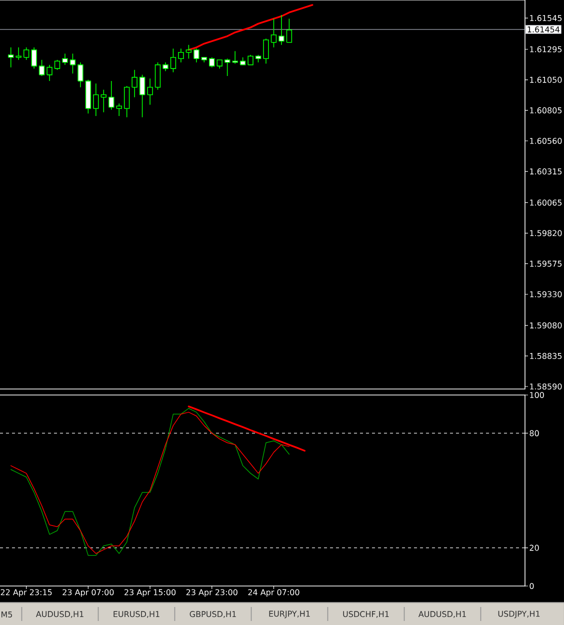  I want to click on y-tick-label: 1.61545, so click(546, 18).